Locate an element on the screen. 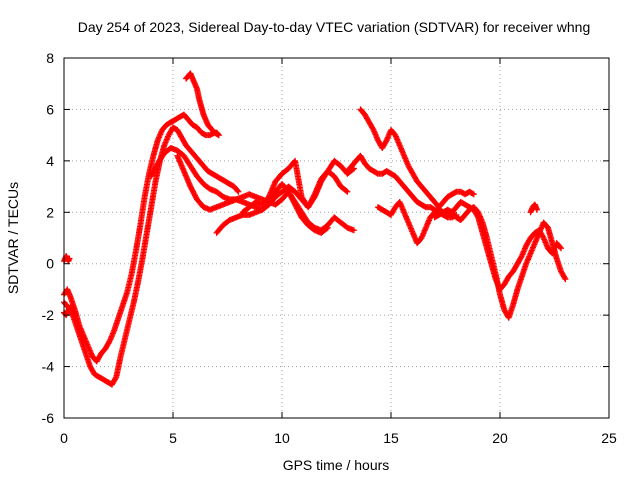  y-tick-label: -6 is located at coordinates (48, 418).